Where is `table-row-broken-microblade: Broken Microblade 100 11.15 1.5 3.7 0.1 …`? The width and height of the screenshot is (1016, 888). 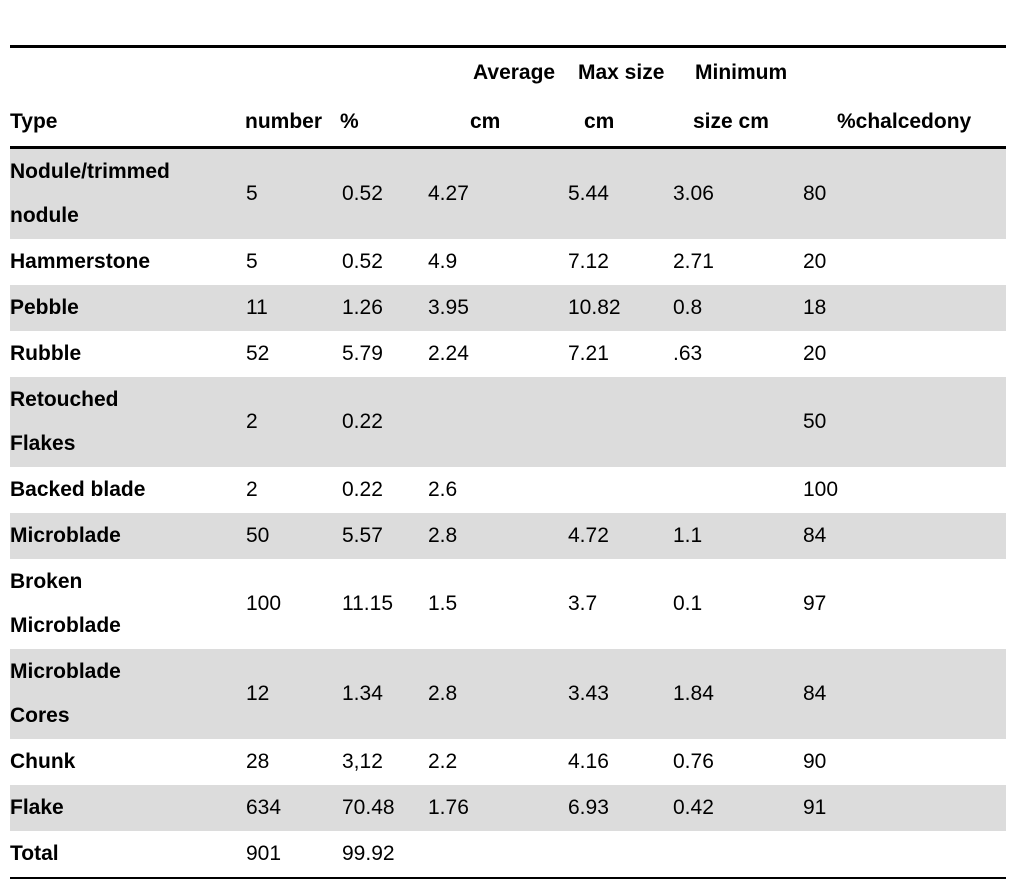
table-row-broken-microblade: Broken Microblade 100 11.15 1.5 3.7 0.1 … is located at coordinates (508, 604).